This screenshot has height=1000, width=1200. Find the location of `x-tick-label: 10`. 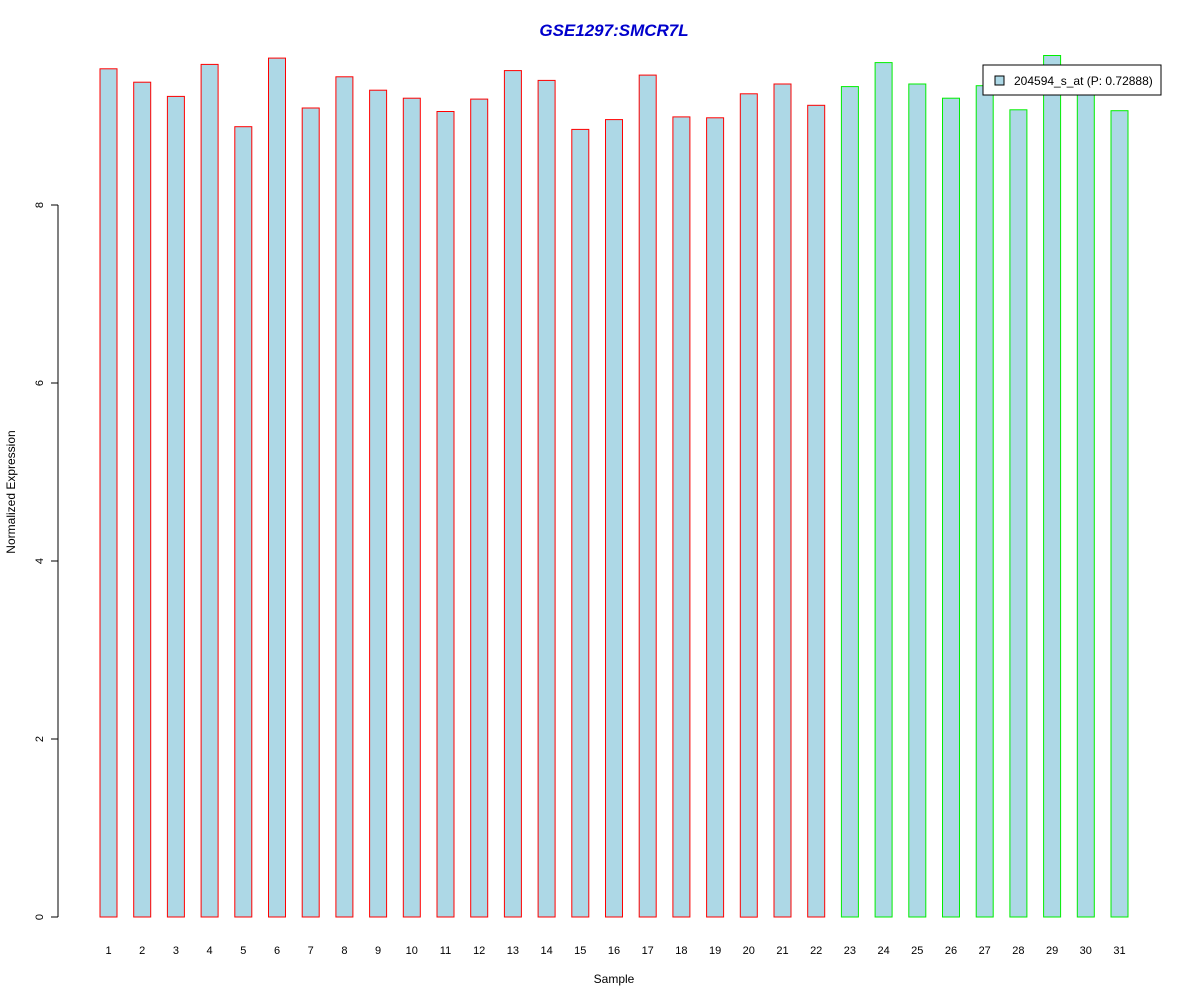

x-tick-label: 10 is located at coordinates (412, 951).